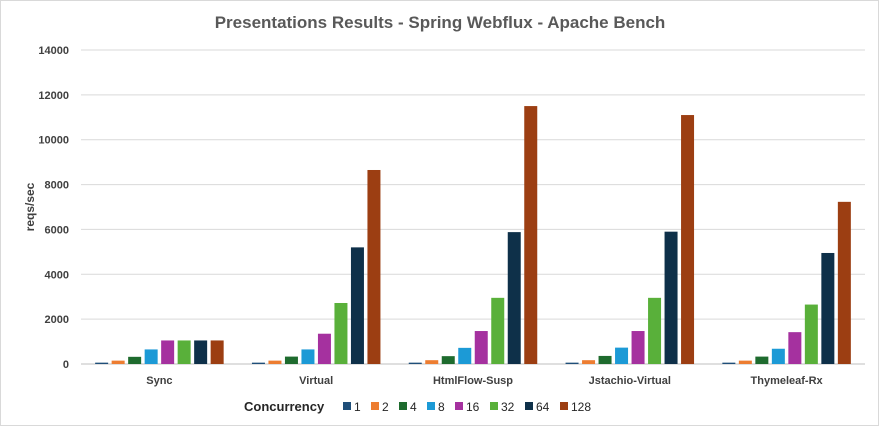  I want to click on legend-label: 64, so click(543, 407).